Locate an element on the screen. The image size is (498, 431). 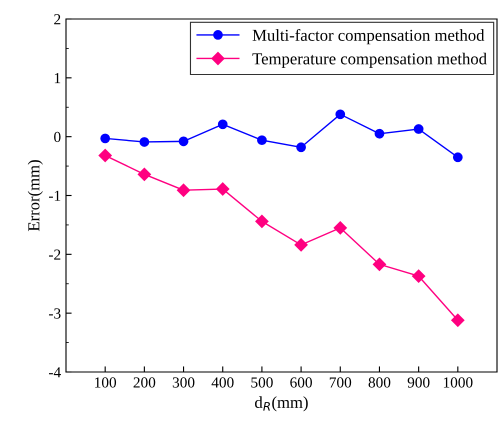
x-tick-label: 100 is located at coordinates (105, 382).